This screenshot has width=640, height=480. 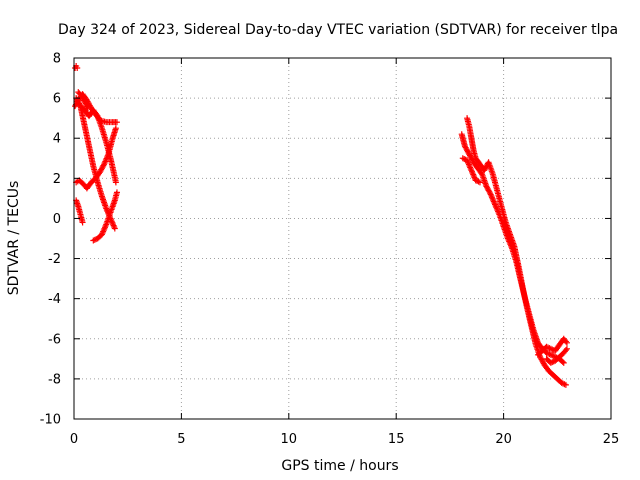 What do you see at coordinates (289, 439) in the screenshot?
I see `x-tick-label: 10` at bounding box center [289, 439].